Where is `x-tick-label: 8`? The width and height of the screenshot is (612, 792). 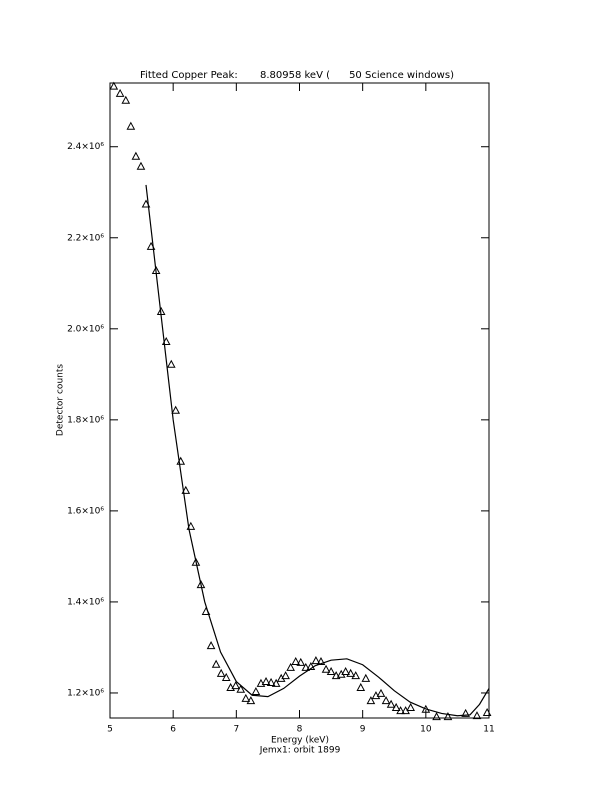
x-tick-label: 8 is located at coordinates (300, 730).